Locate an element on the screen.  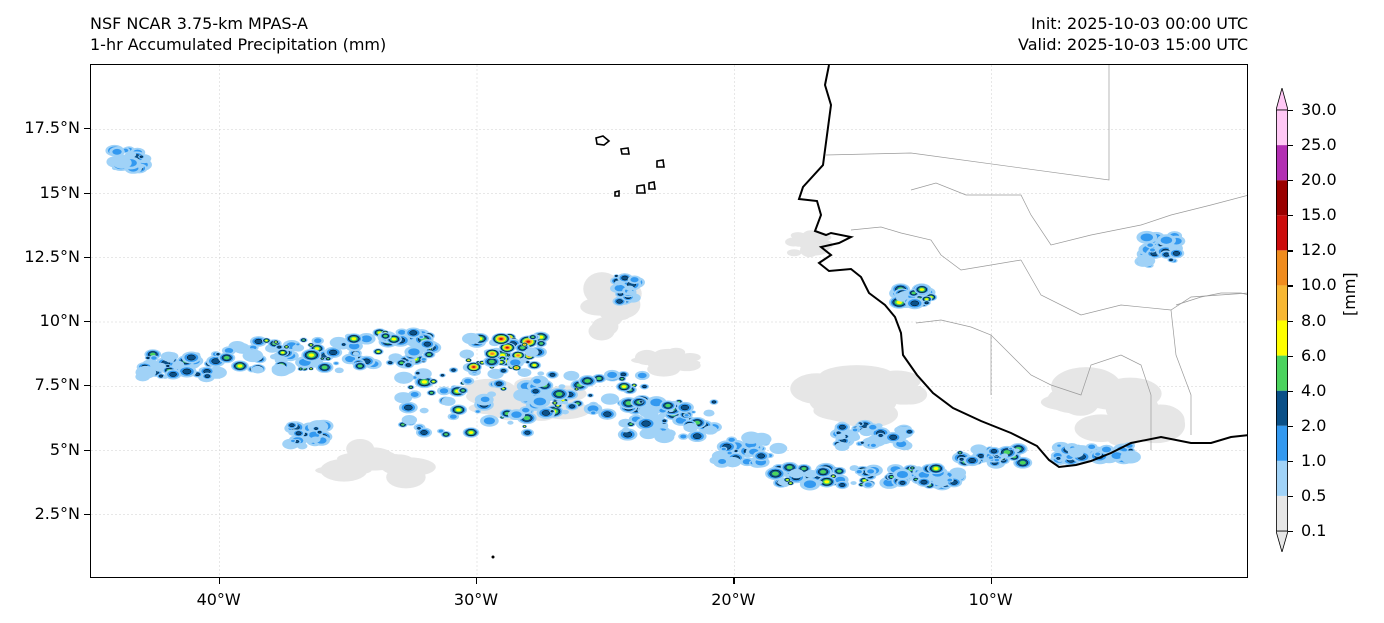
lon-tick-mark is located at coordinates (991, 581).